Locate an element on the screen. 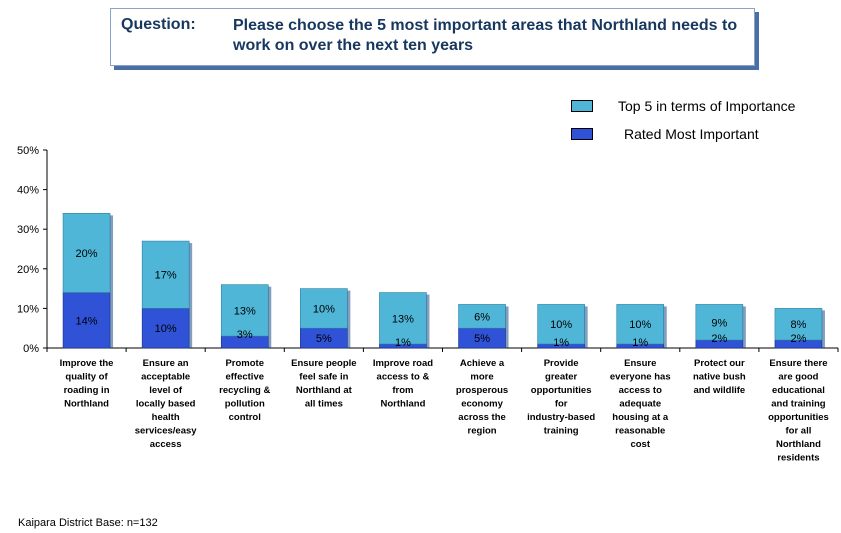 This screenshot has height=533, width=841. data-label-top5: 9% is located at coordinates (719, 323).